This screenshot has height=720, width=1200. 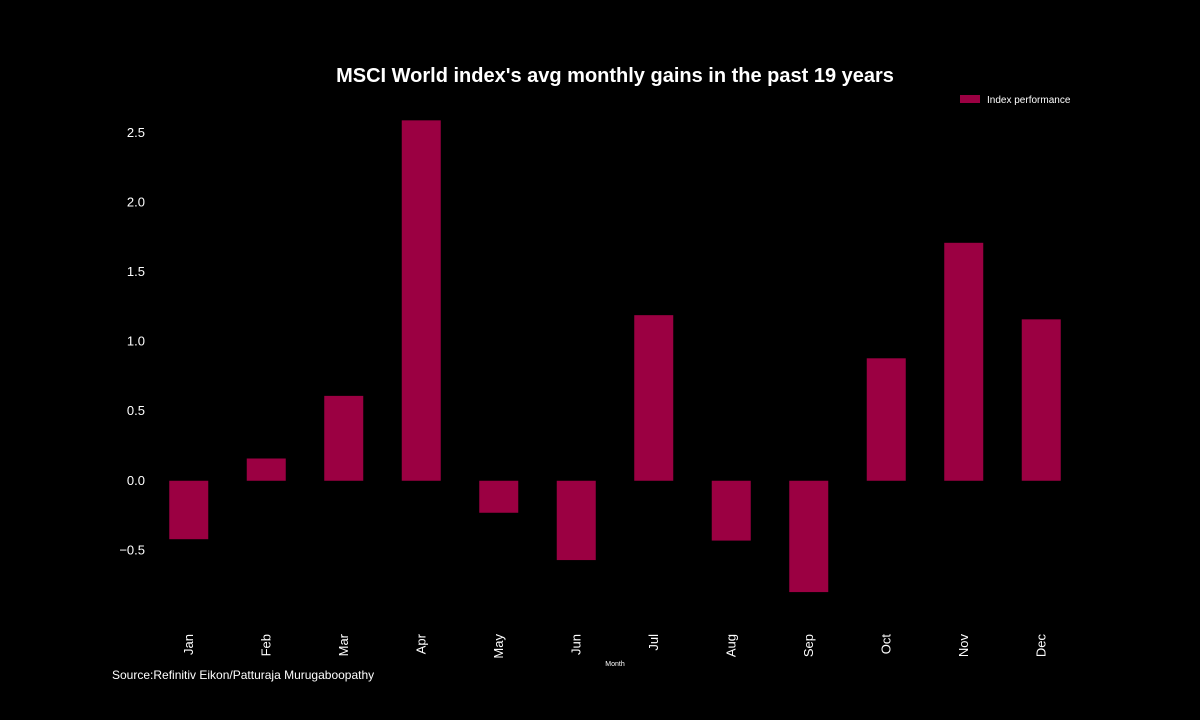 What do you see at coordinates (136, 341) in the screenshot?
I see `y-tick-label: 1.0` at bounding box center [136, 341].